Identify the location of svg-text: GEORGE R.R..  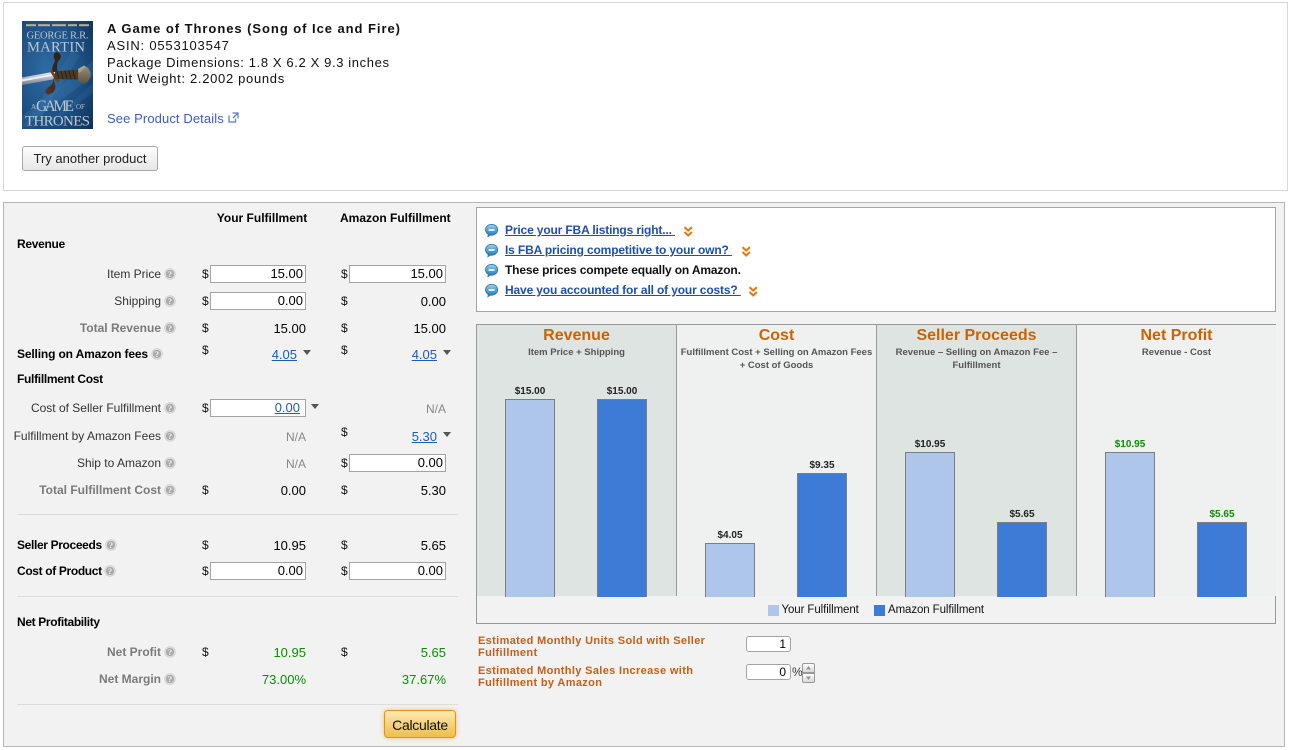
(58, 36).